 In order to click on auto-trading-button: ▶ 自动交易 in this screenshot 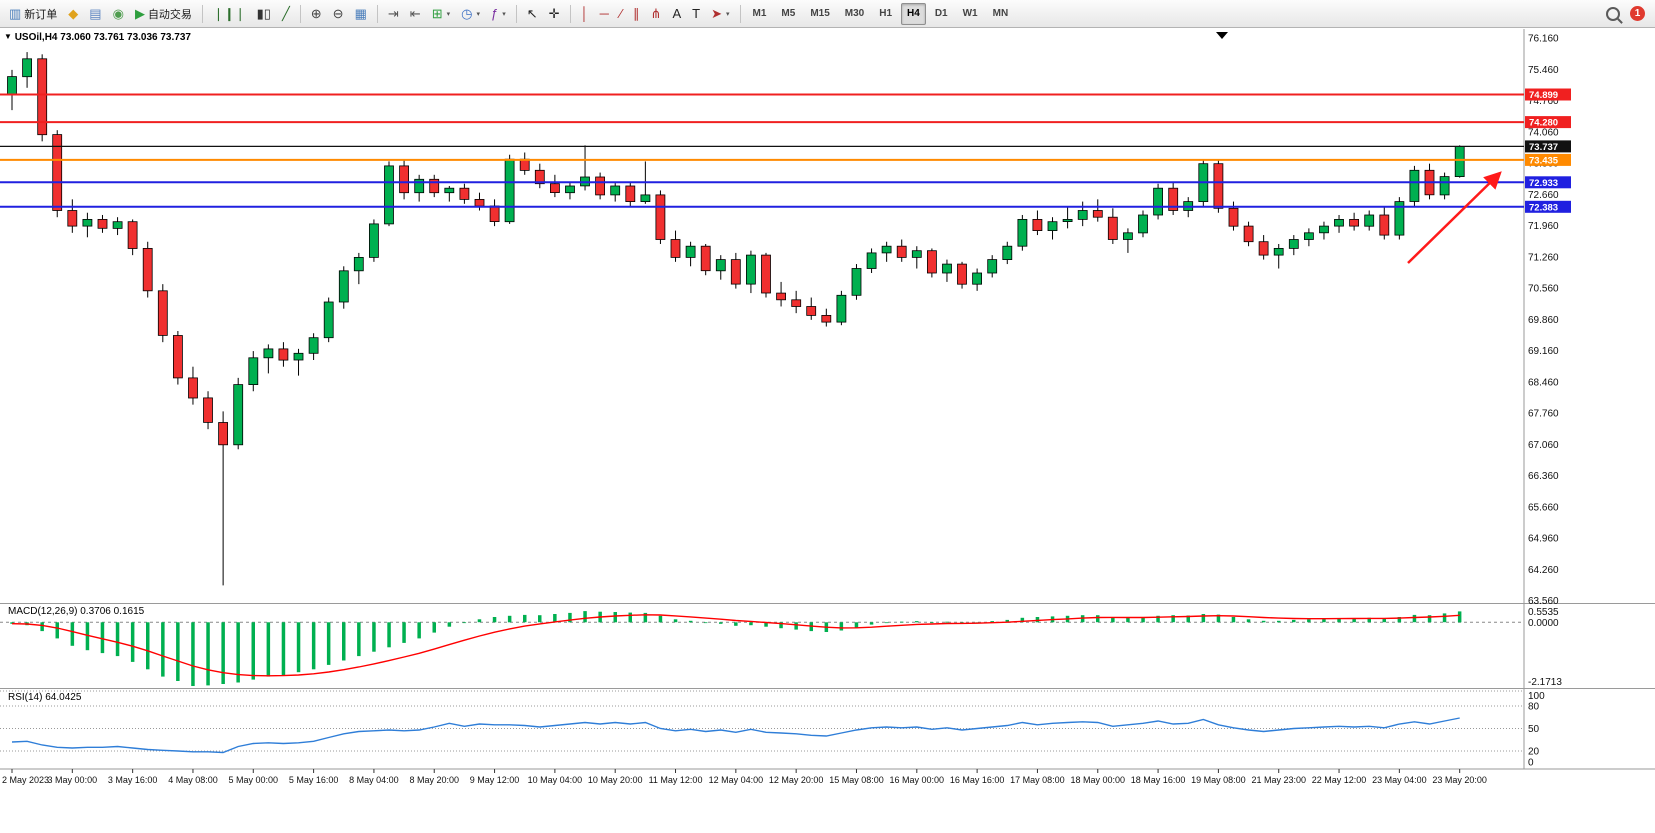, I will do `click(163, 14)`.